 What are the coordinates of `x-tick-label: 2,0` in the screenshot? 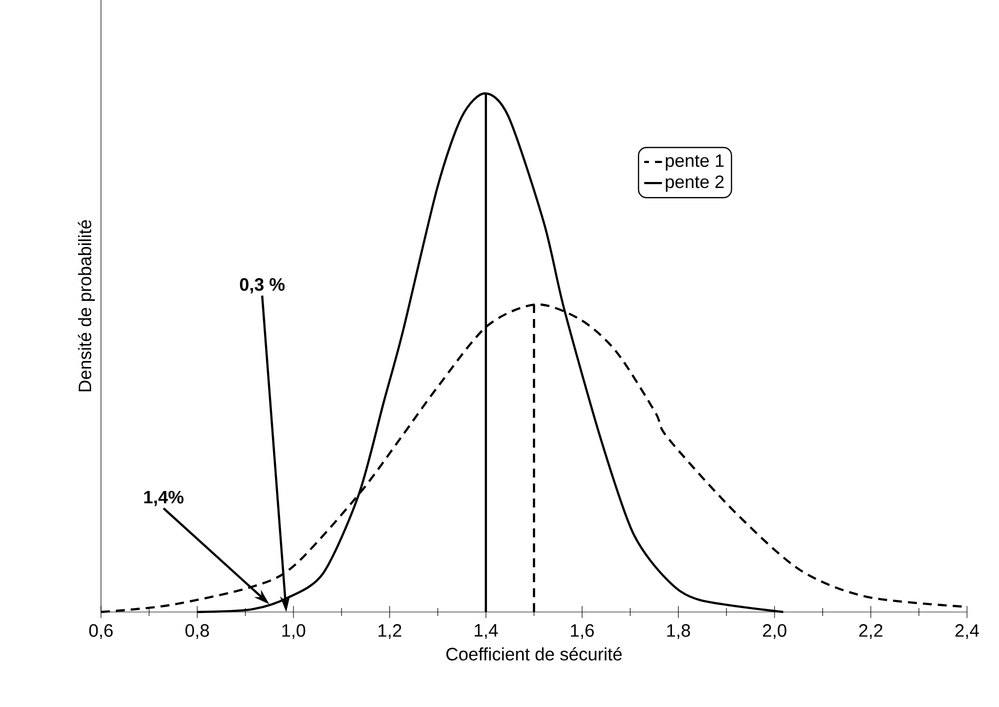 It's located at (774, 631).